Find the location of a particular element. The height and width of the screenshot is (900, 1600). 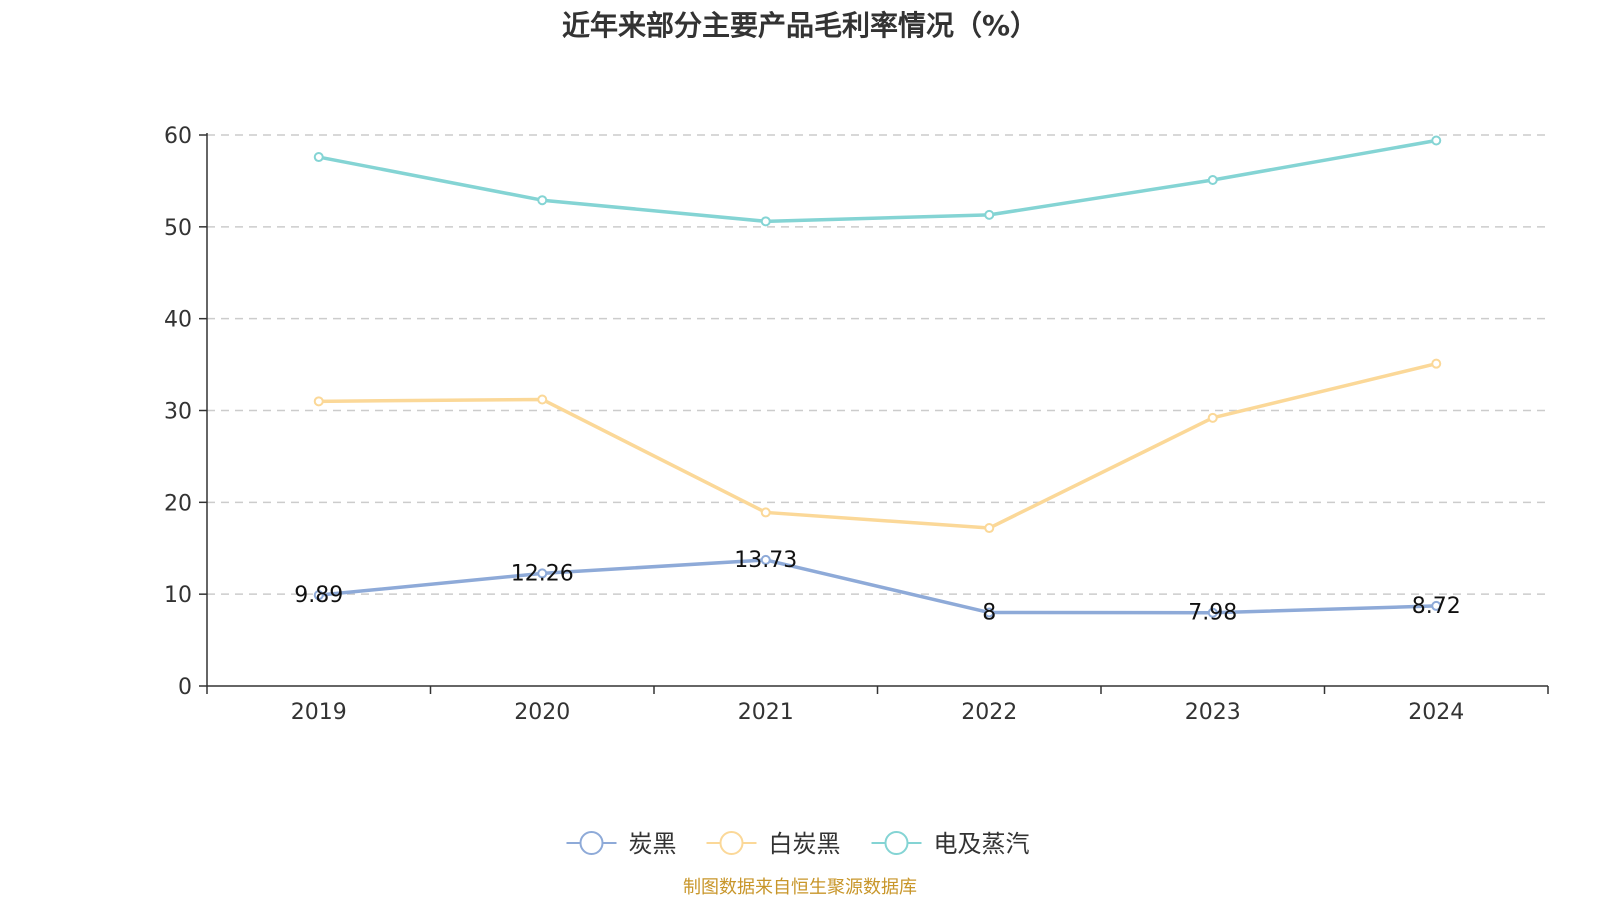

legend-item-2: 电及蒸汽 is located at coordinates (950, 844).